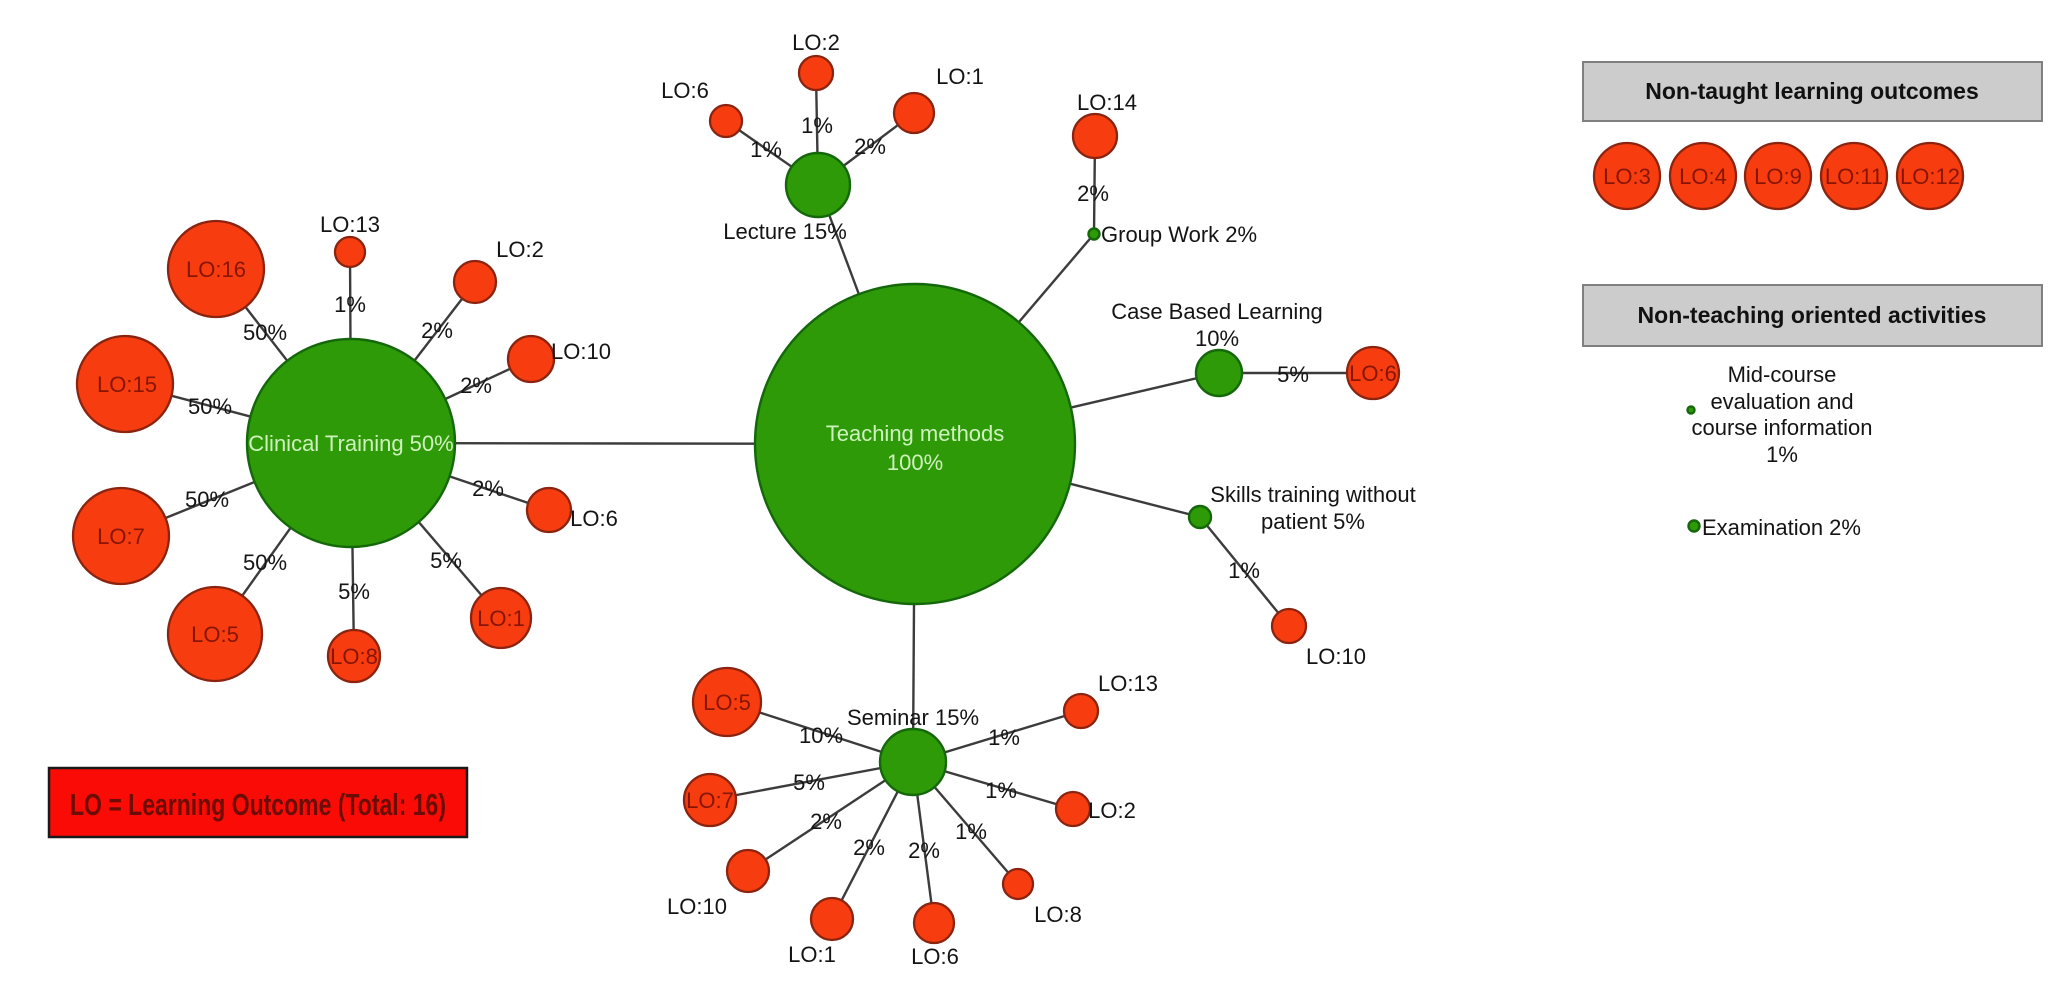  What do you see at coordinates (216, 269) in the screenshot?
I see `svg-text: LO:16` at bounding box center [216, 269].